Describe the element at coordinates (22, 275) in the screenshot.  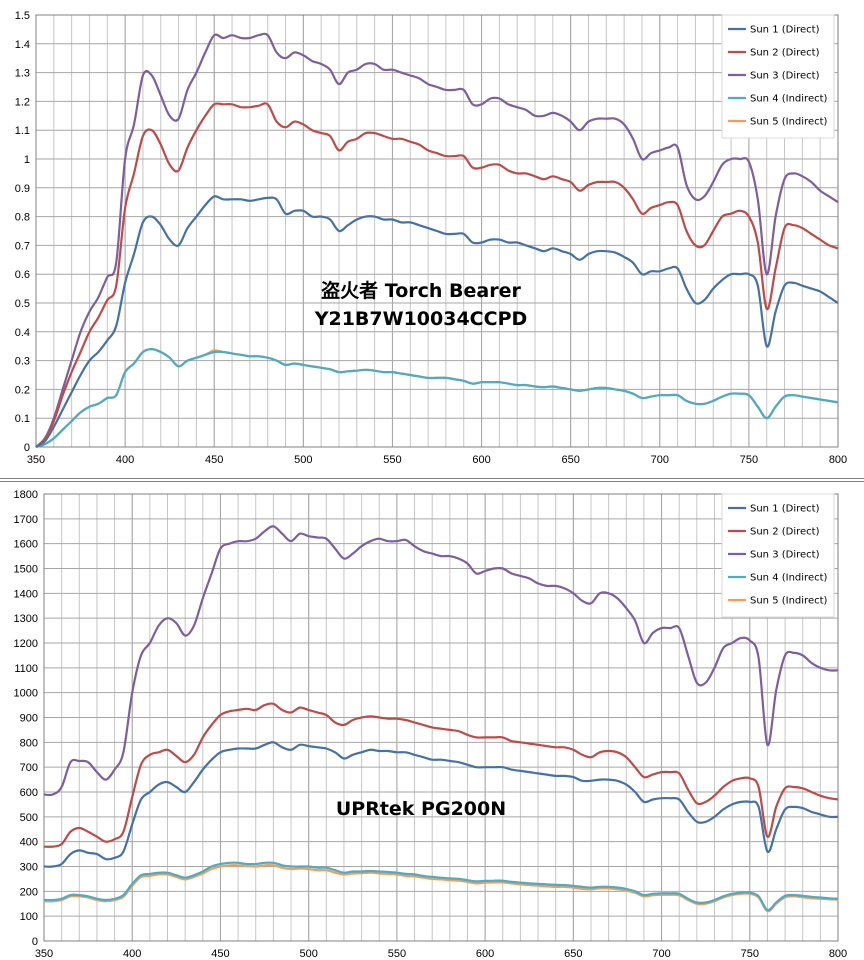
I see `y-tick-label: 0.6` at that location.